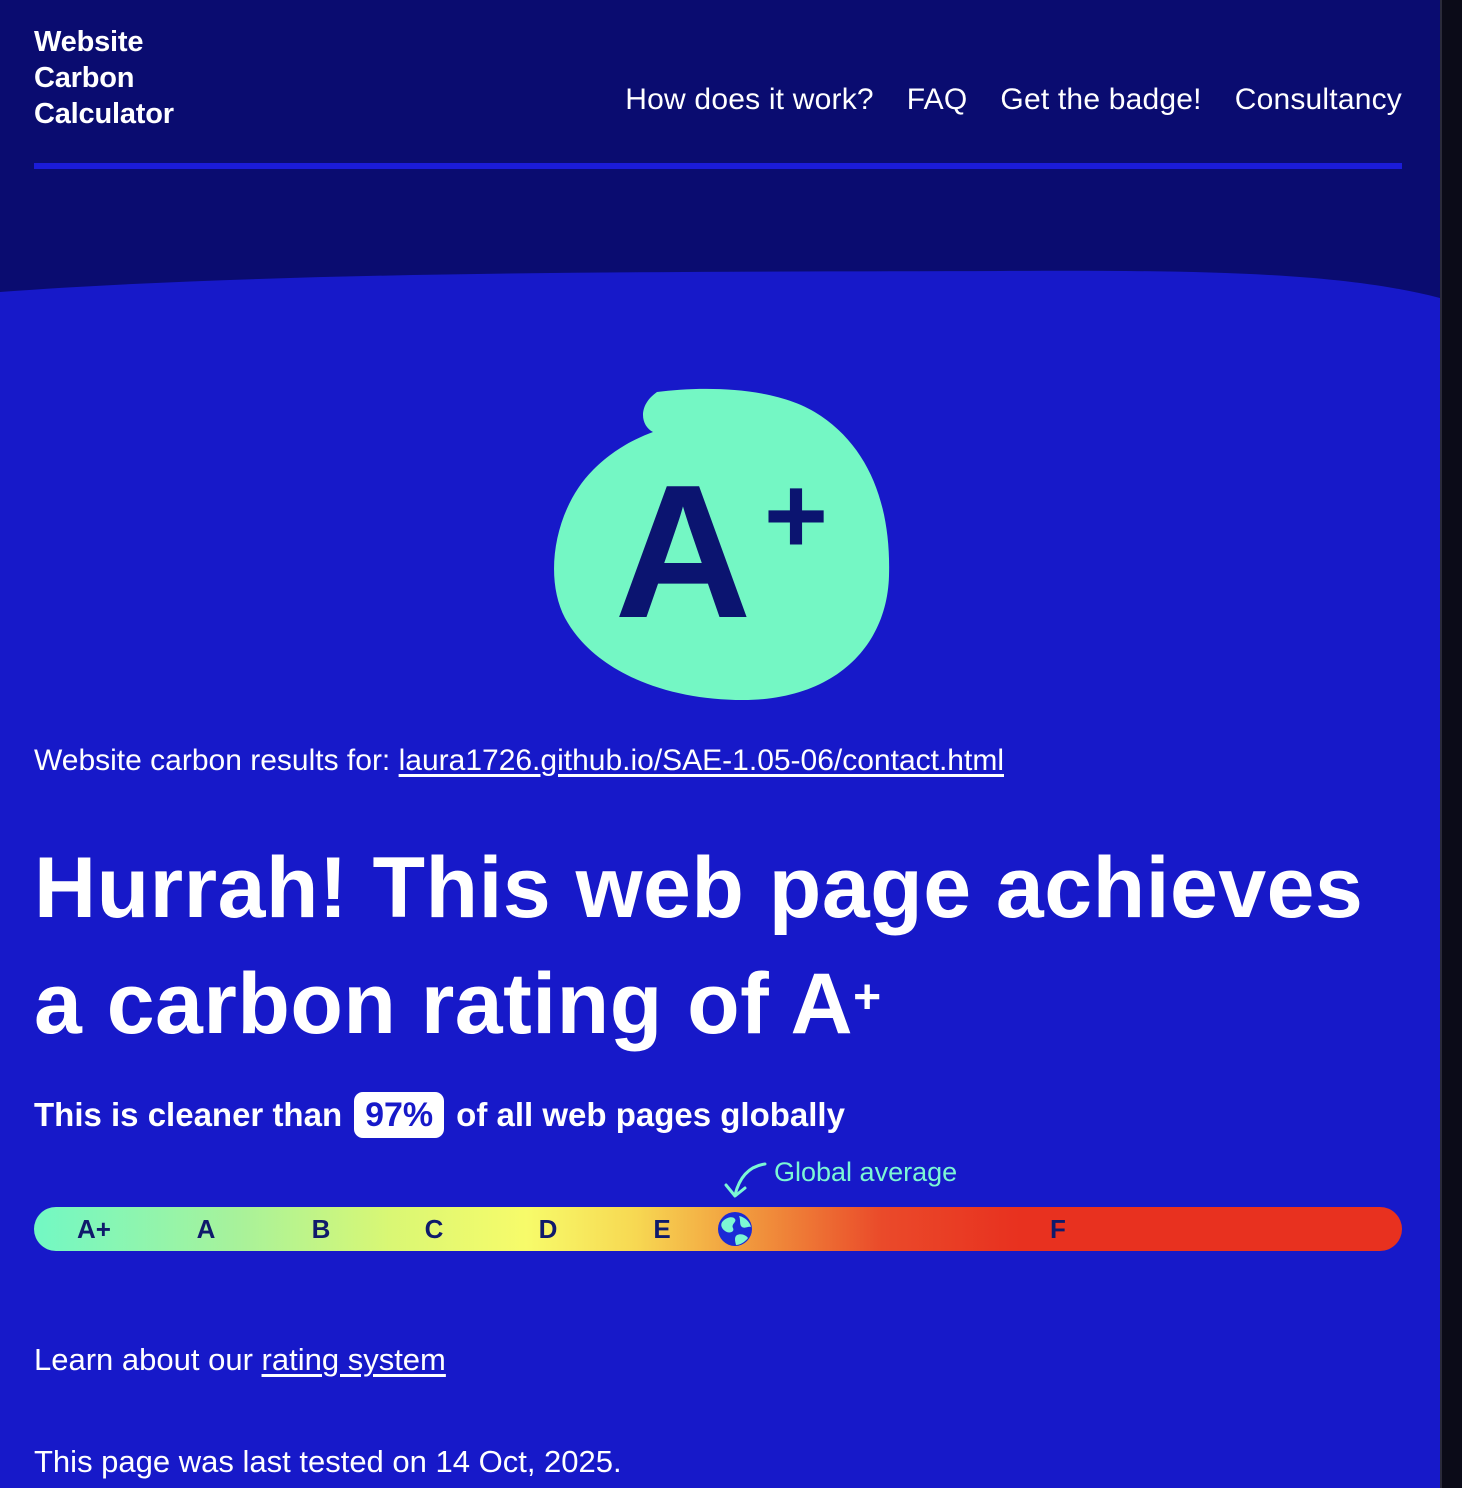 The height and width of the screenshot is (1488, 1462). Describe the element at coordinates (937, 99) in the screenshot. I see `nav-faq: FAQ` at that location.